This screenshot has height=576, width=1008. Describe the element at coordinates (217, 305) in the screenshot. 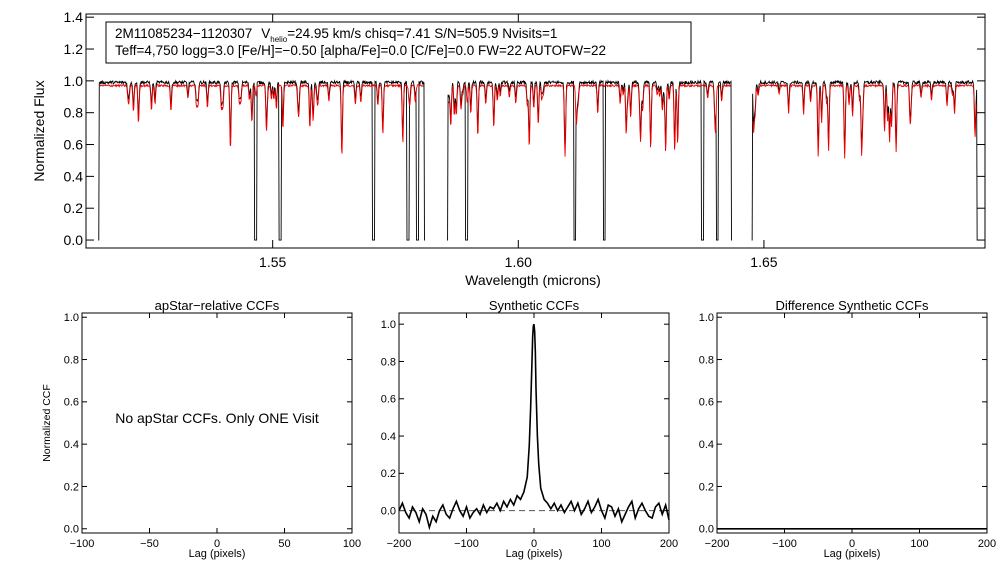

I see `apstar-title: apStar−relative CCFs` at that location.